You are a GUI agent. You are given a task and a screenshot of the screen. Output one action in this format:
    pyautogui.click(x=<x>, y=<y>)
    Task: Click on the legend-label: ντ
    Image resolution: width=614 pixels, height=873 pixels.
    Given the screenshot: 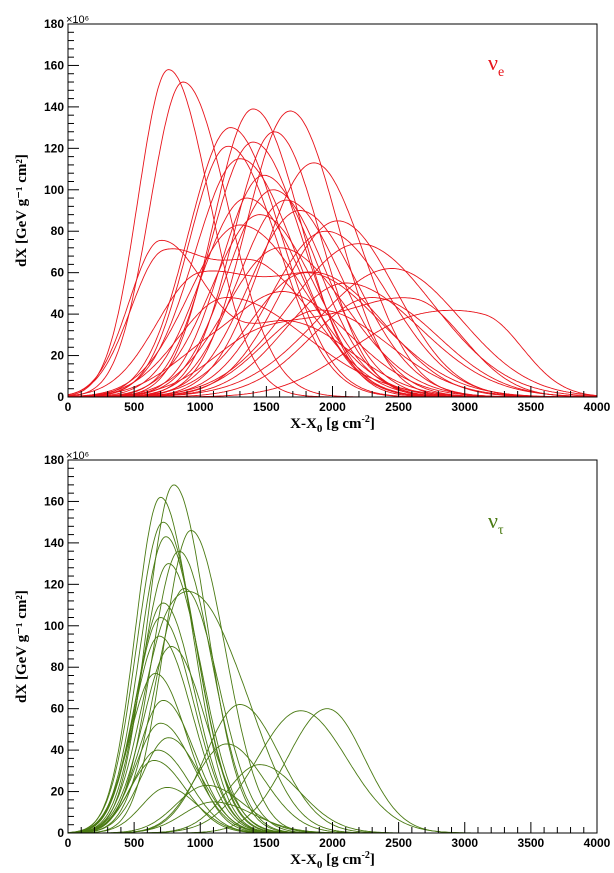 What is the action you would take?
    pyautogui.click(x=496, y=523)
    